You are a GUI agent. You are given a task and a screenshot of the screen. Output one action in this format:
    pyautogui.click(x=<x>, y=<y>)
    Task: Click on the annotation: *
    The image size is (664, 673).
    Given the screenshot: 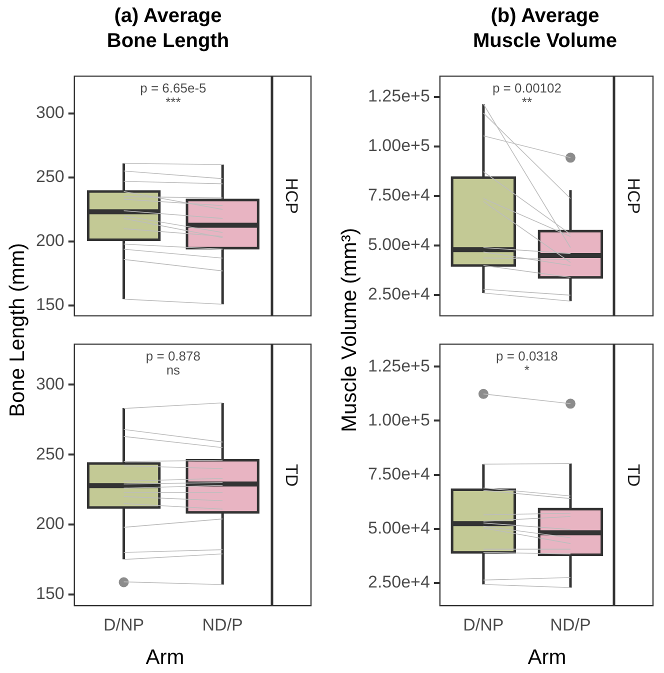 What is the action you would take?
    pyautogui.click(x=527, y=370)
    